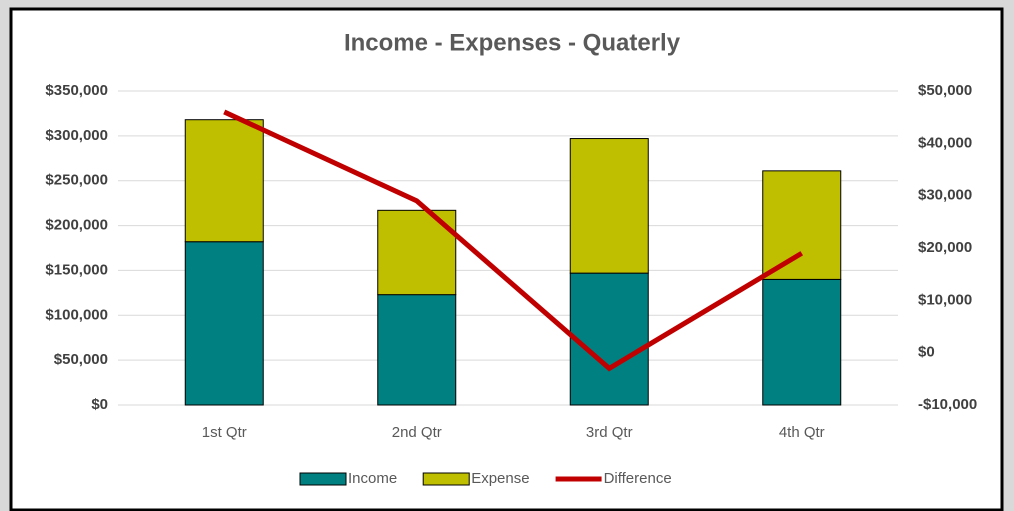 This screenshot has width=1014, height=511. What do you see at coordinates (945, 90) in the screenshot?
I see `y2-tick-label: $50,000` at bounding box center [945, 90].